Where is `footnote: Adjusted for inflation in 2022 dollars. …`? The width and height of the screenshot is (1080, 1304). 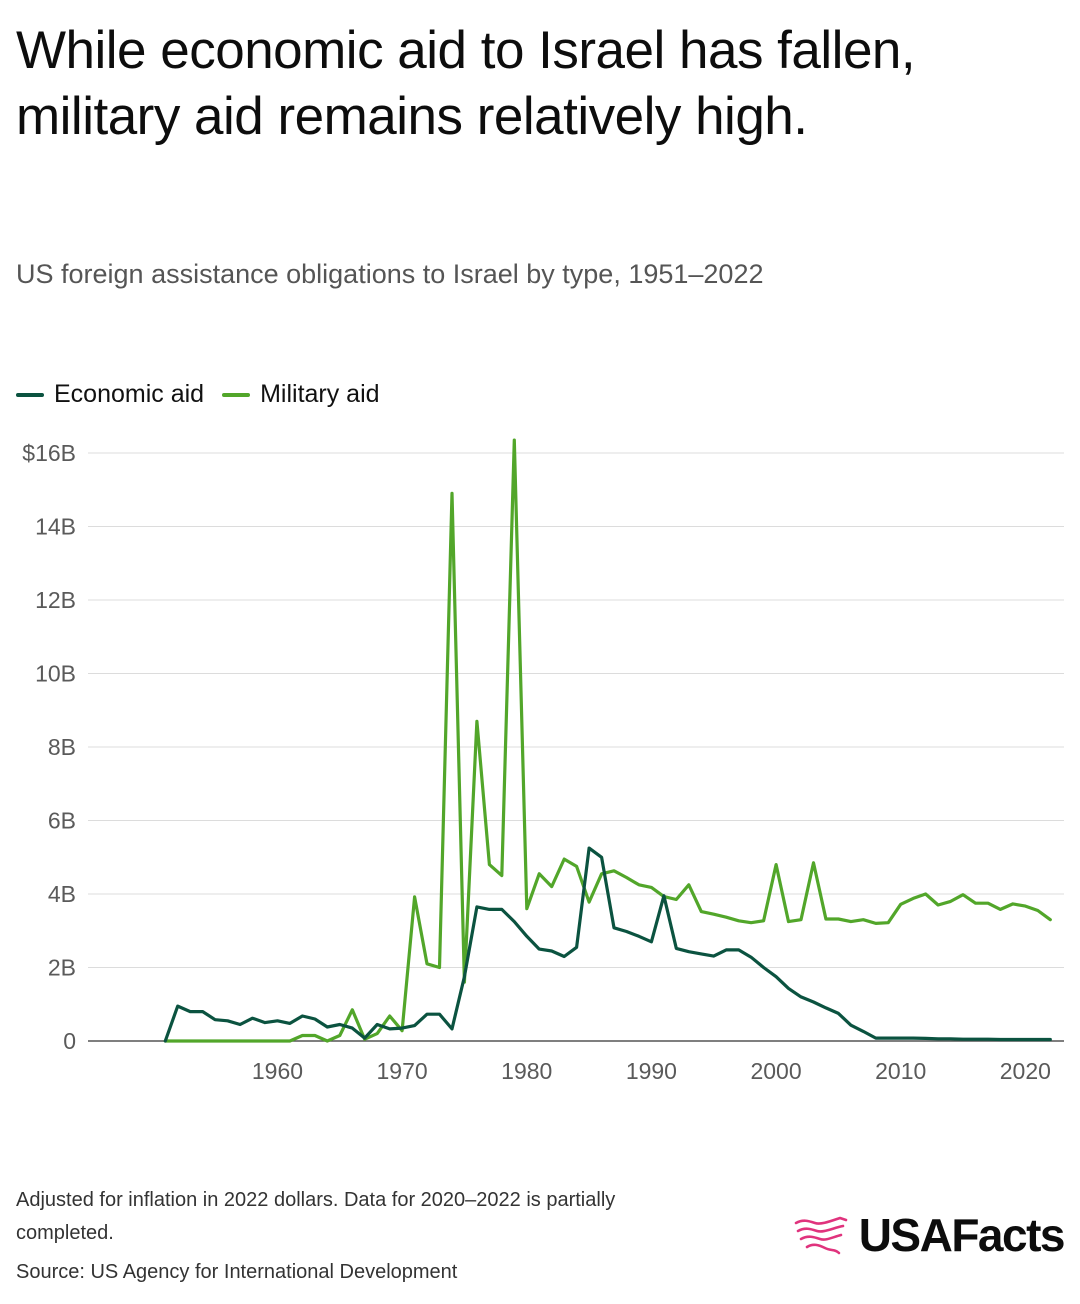
footnote: Adjusted for inflation in 2022 dollars. … is located at coordinates (316, 1216).